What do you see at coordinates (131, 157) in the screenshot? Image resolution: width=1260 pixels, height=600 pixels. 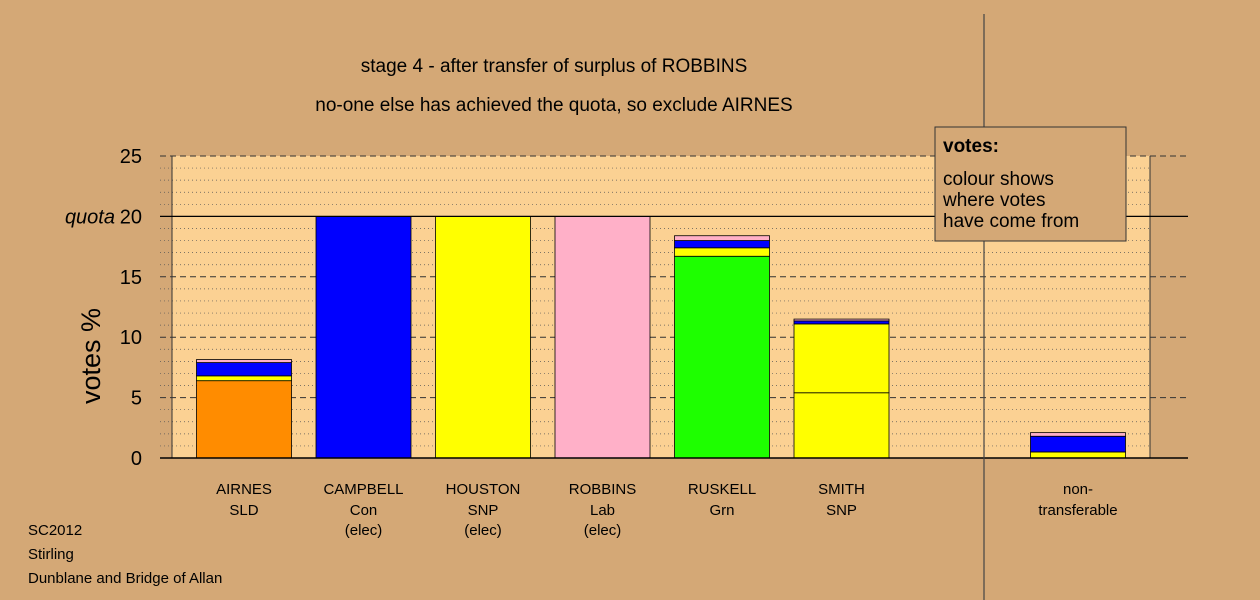 I see `y-tick-label: 25` at bounding box center [131, 157].